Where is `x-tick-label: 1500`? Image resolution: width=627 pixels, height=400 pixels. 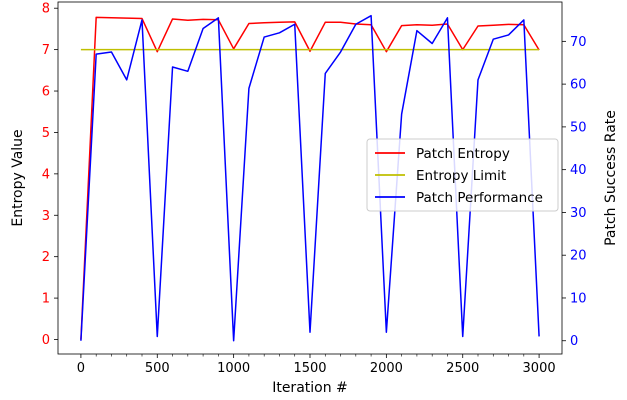
x-tick-label: 1500 is located at coordinates (309, 368).